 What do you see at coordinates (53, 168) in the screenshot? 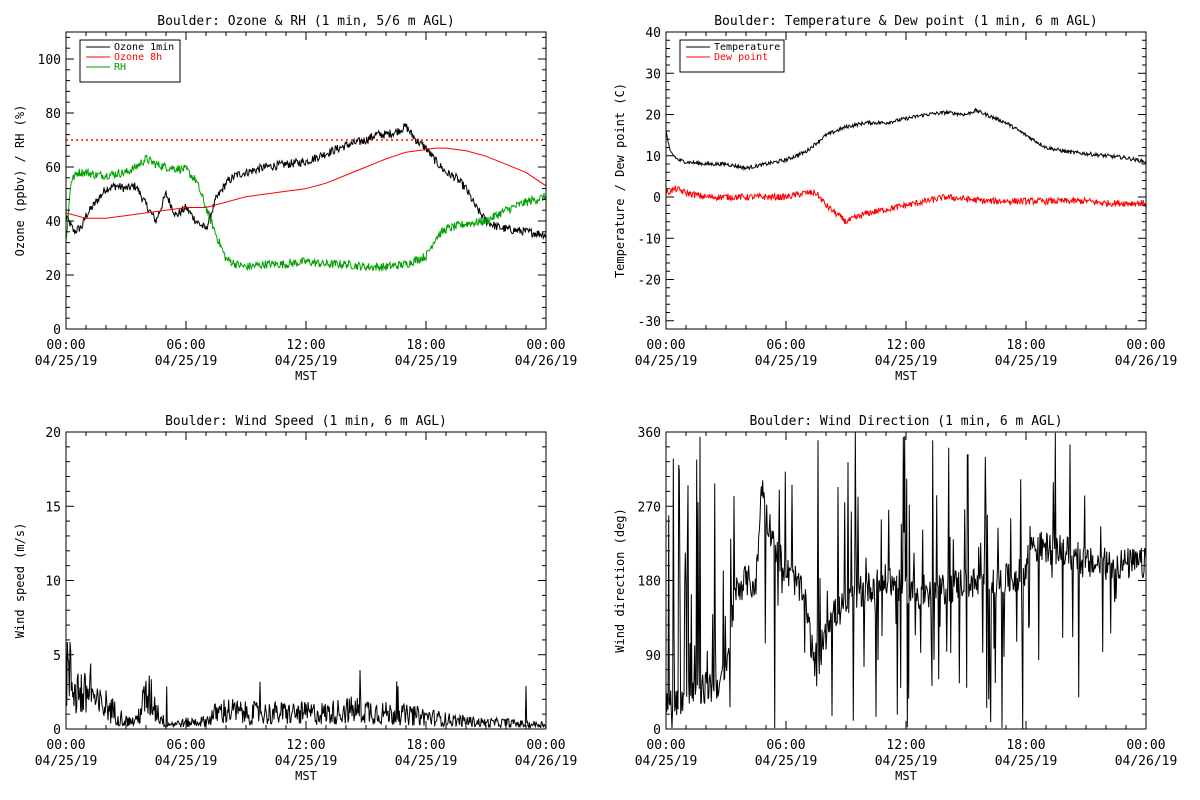
I see `y-tick-label: 60` at bounding box center [53, 168].